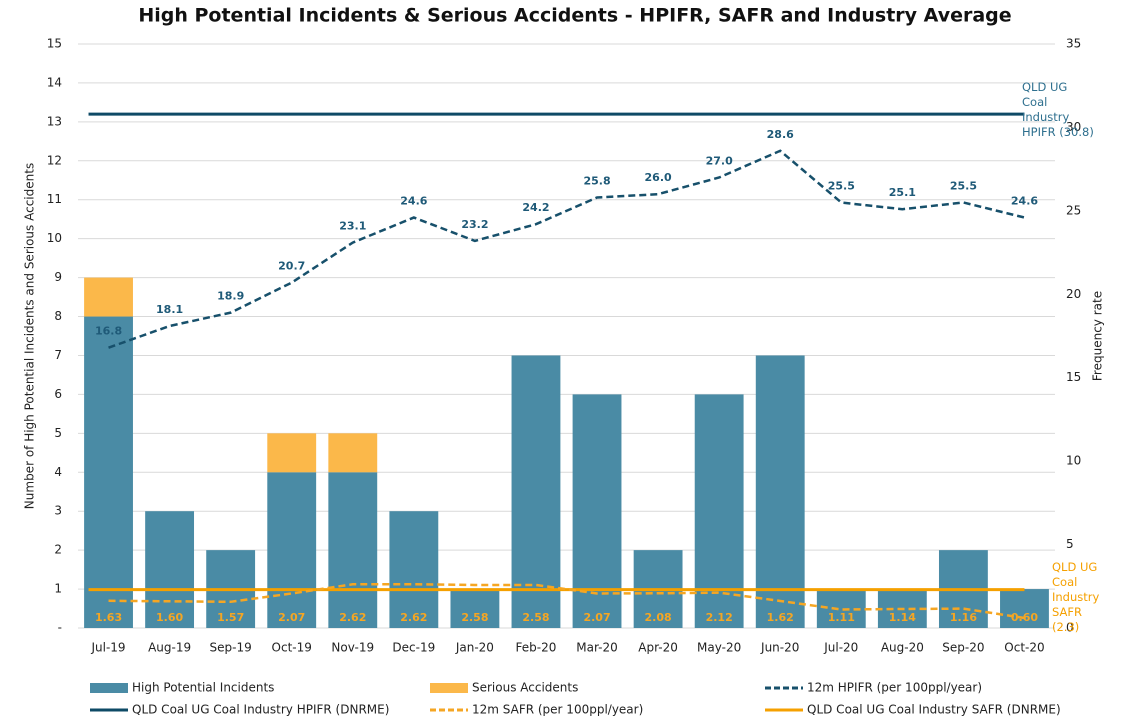 This screenshot has width=1132, height=721. I want to click on x-tick-label: Sep-20, so click(963, 648).